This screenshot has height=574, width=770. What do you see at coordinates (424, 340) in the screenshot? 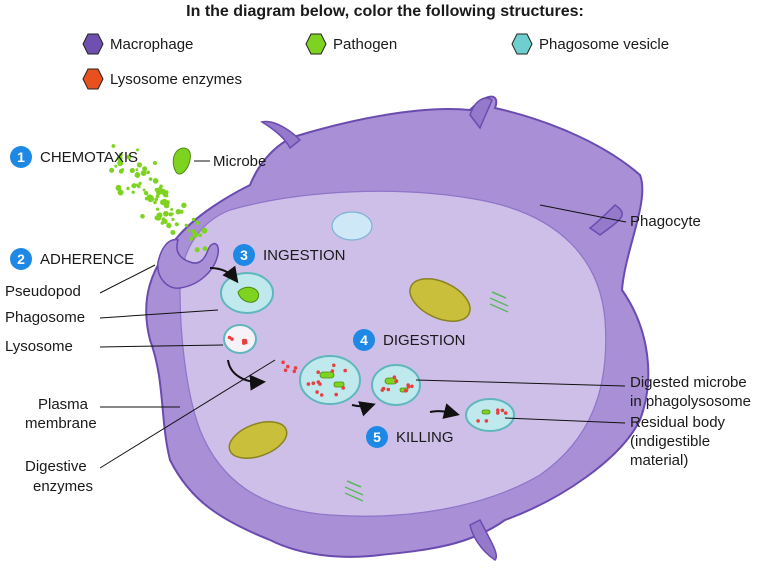
I see `step-label: DIGESTION` at bounding box center [424, 340].